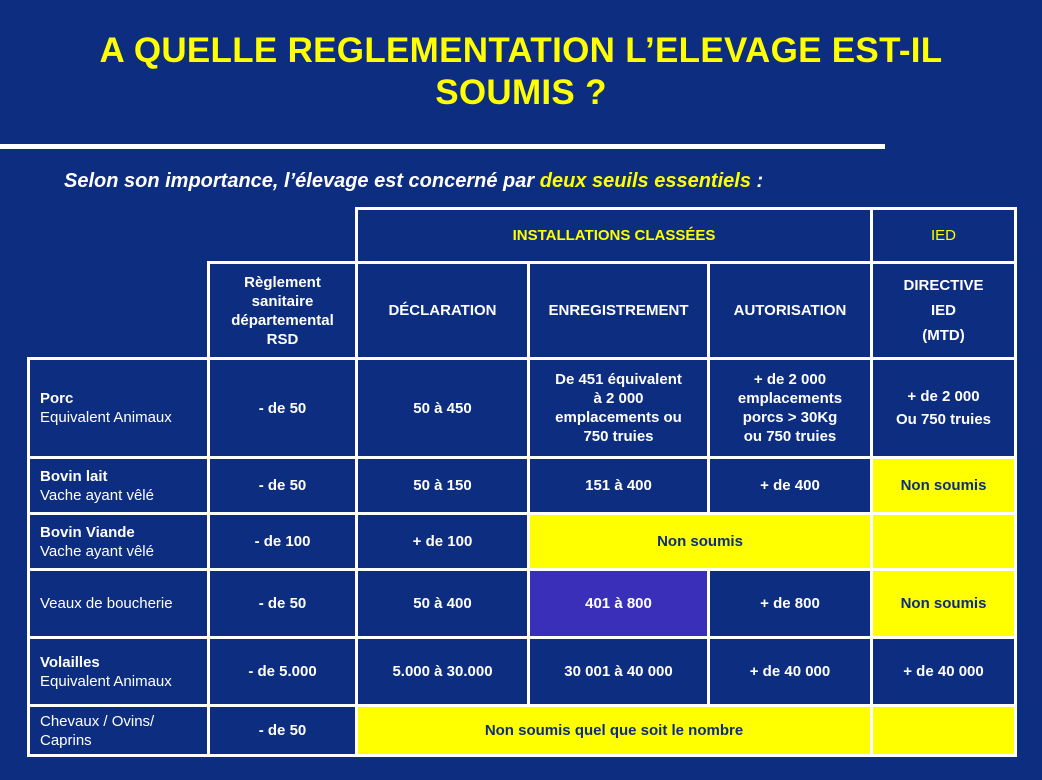 This screenshot has height=780, width=1042. I want to click on col-header-directive-ied: DIRECTIVE IED (MTD), so click(943, 310).